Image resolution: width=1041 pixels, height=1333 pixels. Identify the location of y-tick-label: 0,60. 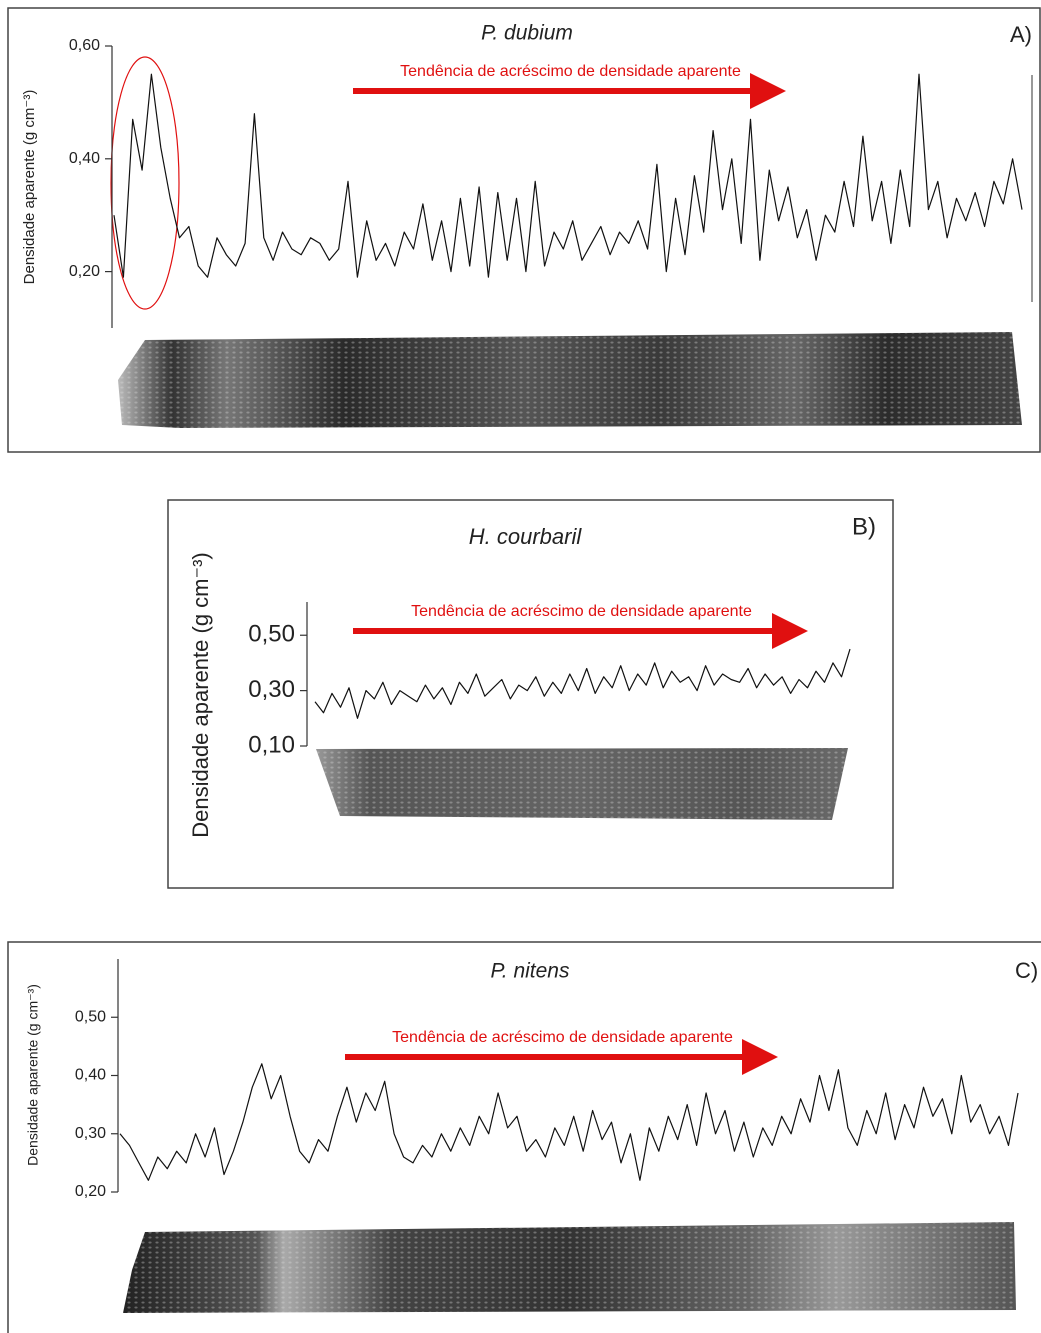
(84, 45).